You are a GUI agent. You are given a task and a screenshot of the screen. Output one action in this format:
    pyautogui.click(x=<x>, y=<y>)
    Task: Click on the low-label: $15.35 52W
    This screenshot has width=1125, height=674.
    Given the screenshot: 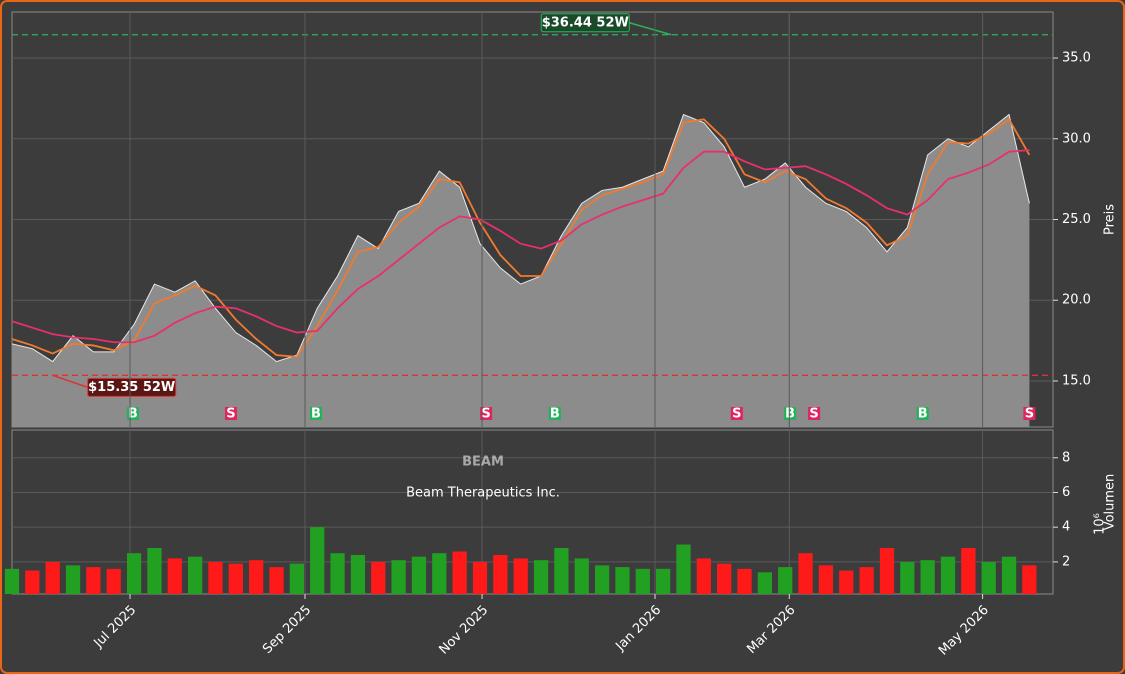 What is the action you would take?
    pyautogui.click(x=131, y=387)
    